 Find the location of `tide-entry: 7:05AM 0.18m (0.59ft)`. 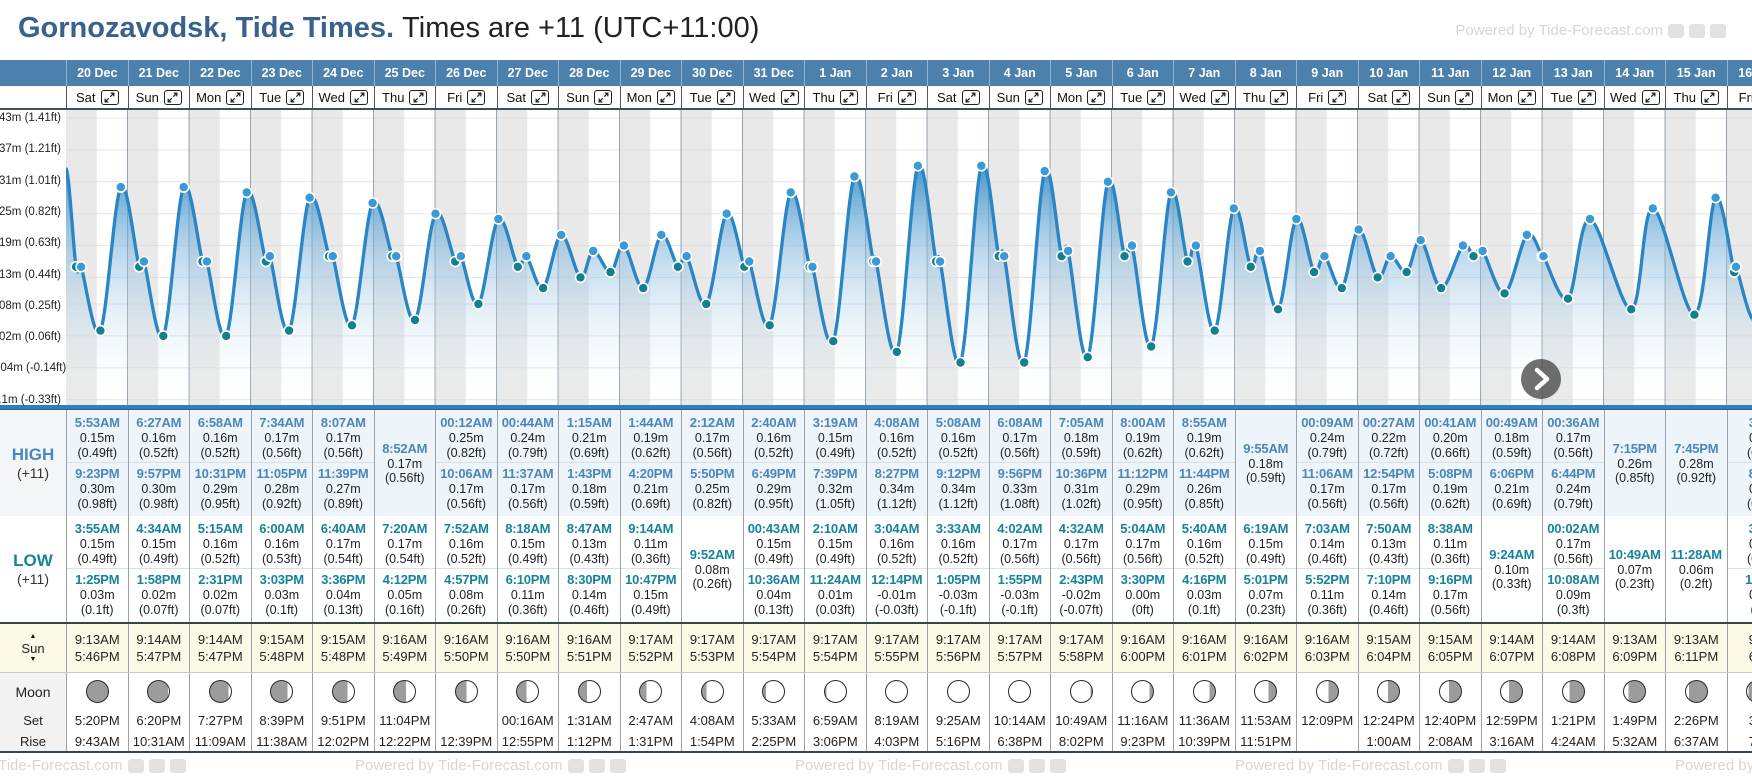

tide-entry: 7:05AM 0.18m (0.59ft) is located at coordinates (1081, 437).